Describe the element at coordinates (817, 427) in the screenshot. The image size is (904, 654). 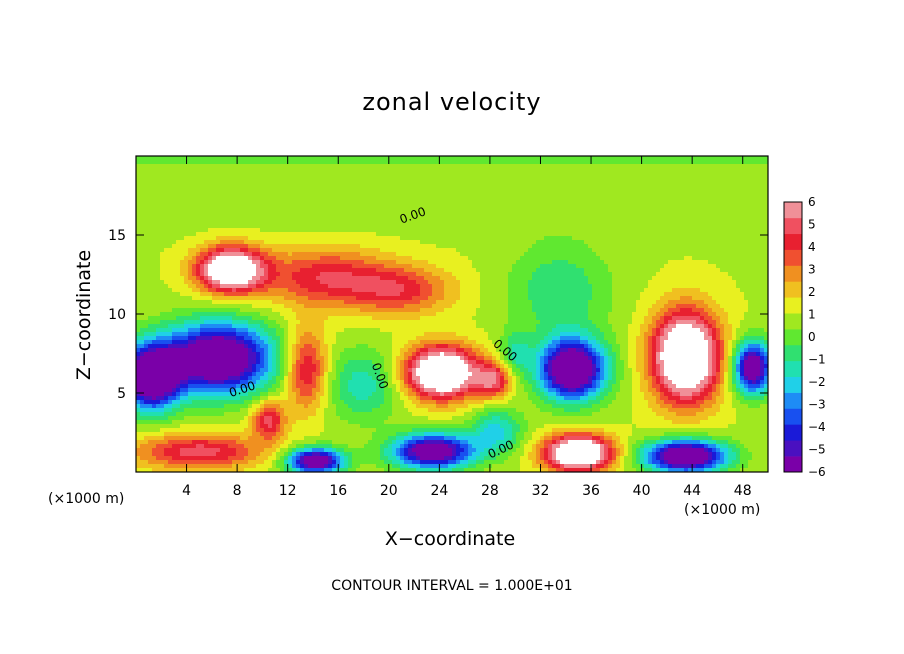
I see `colorbar-label: −4` at that location.